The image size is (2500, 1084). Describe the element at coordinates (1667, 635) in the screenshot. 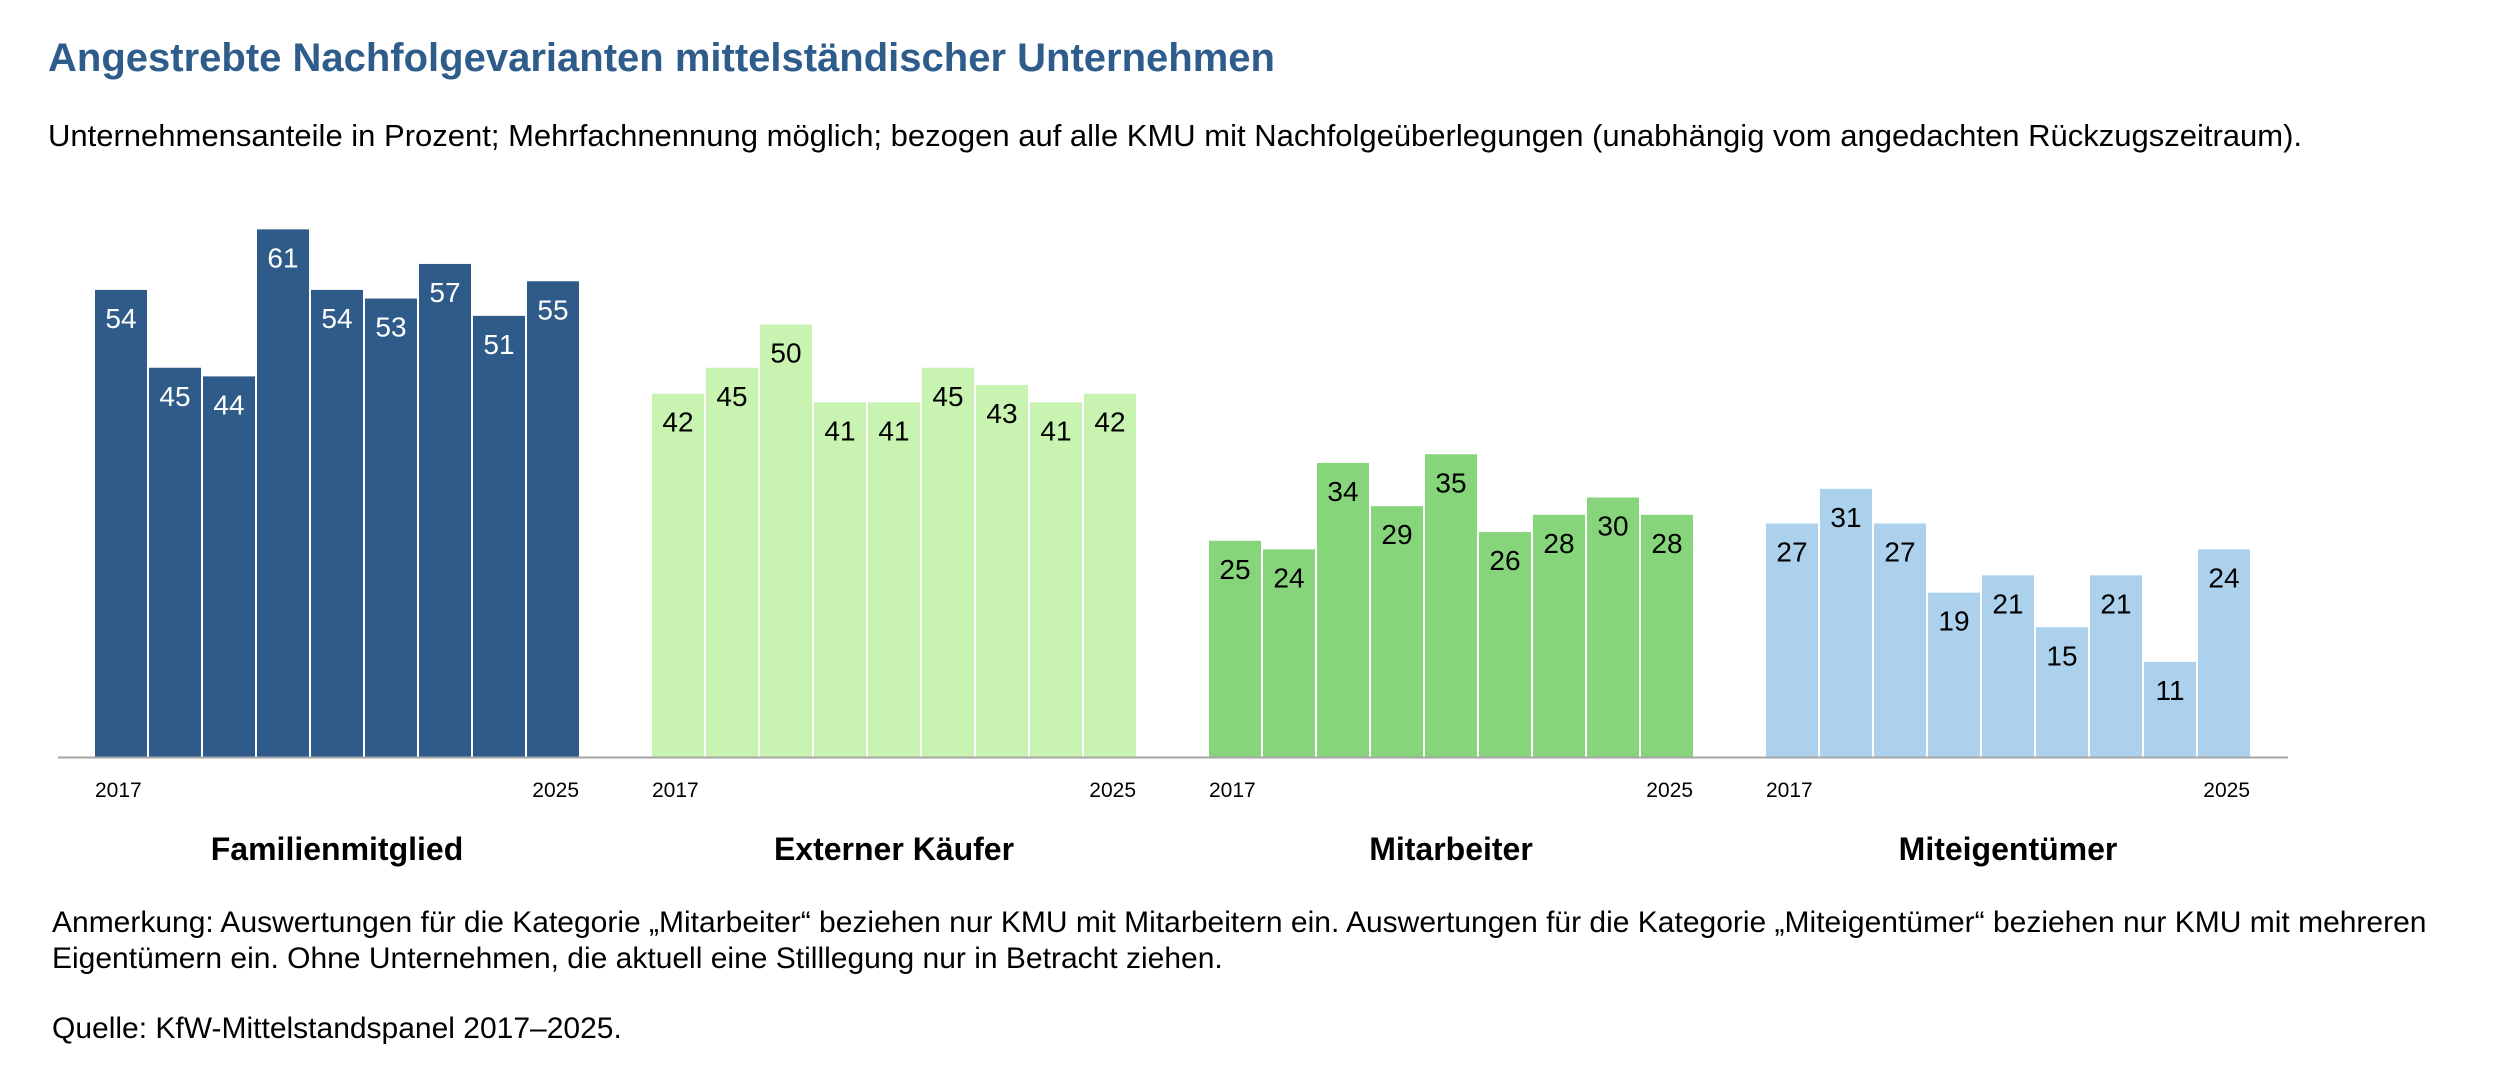

I see `bar-mitarbeiter-2025` at that location.